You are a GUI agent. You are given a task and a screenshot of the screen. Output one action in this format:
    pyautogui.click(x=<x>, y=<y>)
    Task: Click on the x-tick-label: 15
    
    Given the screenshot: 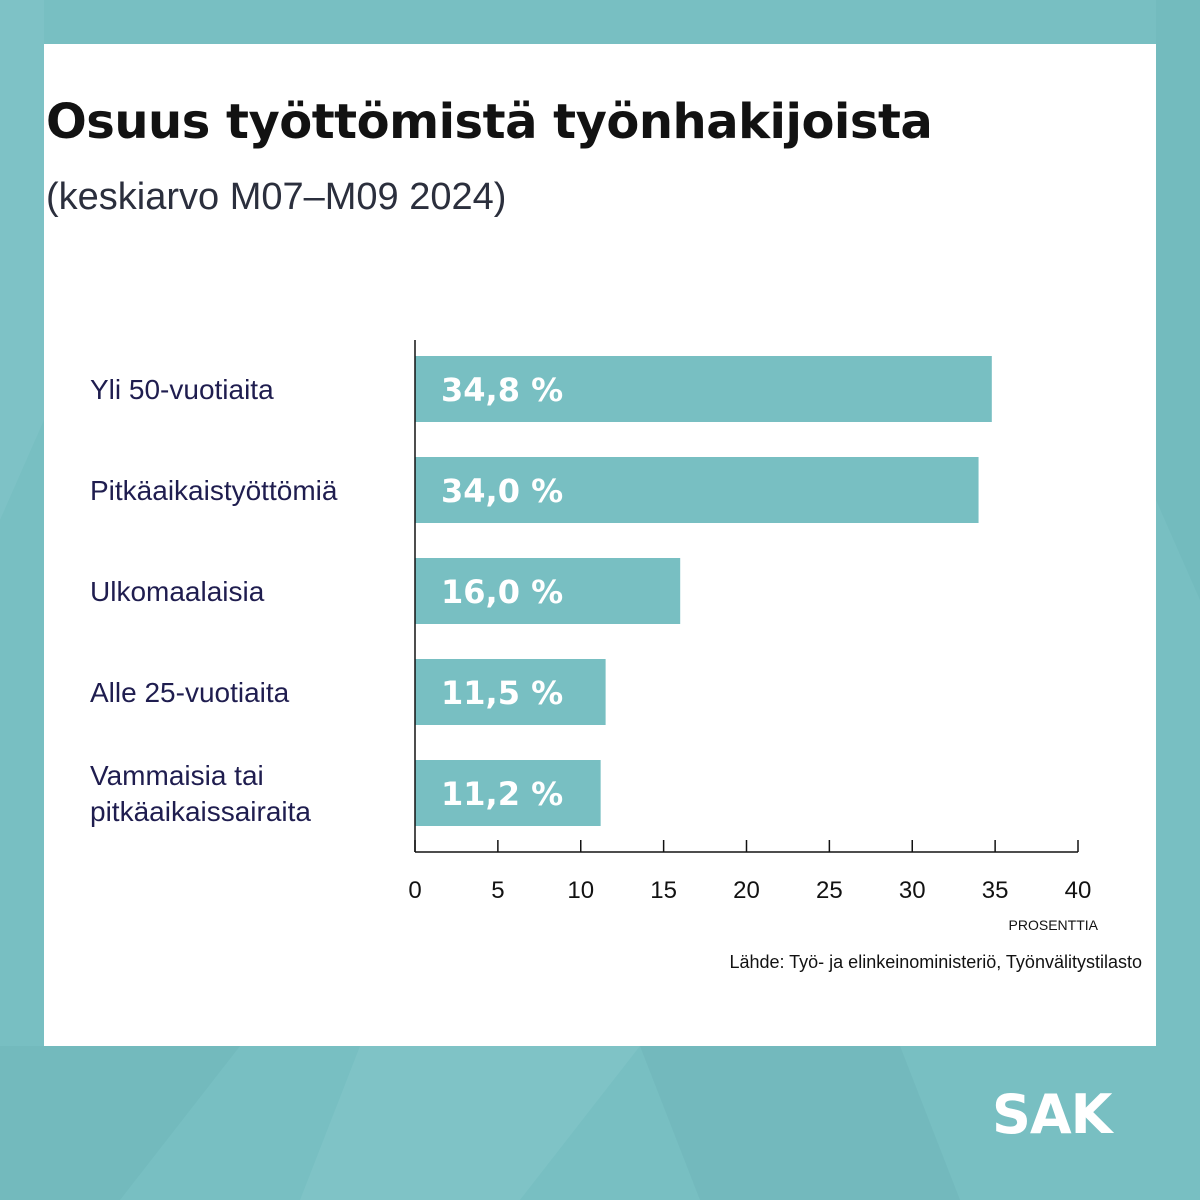 What is the action you would take?
    pyautogui.click(x=663, y=890)
    